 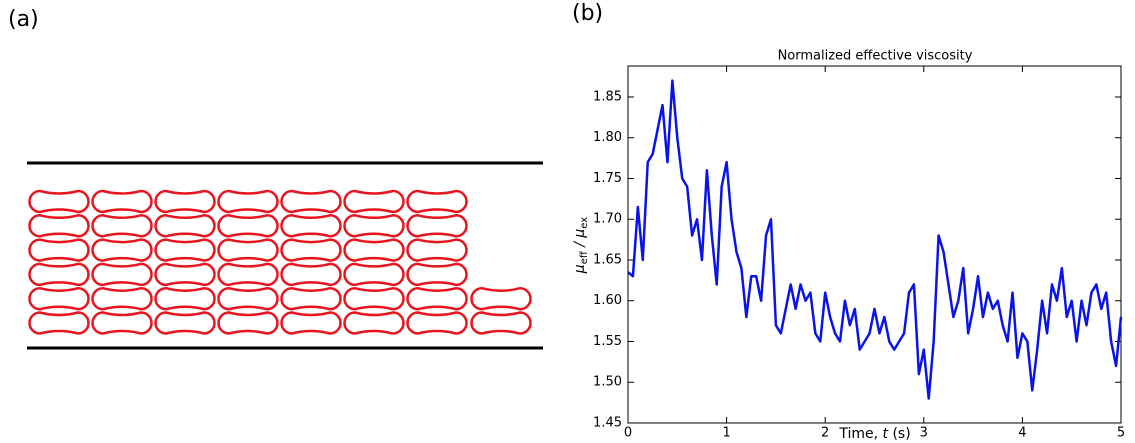 What do you see at coordinates (584, 257) in the screenshot?
I see `y-axis-label-part: eff` at bounding box center [584, 257].